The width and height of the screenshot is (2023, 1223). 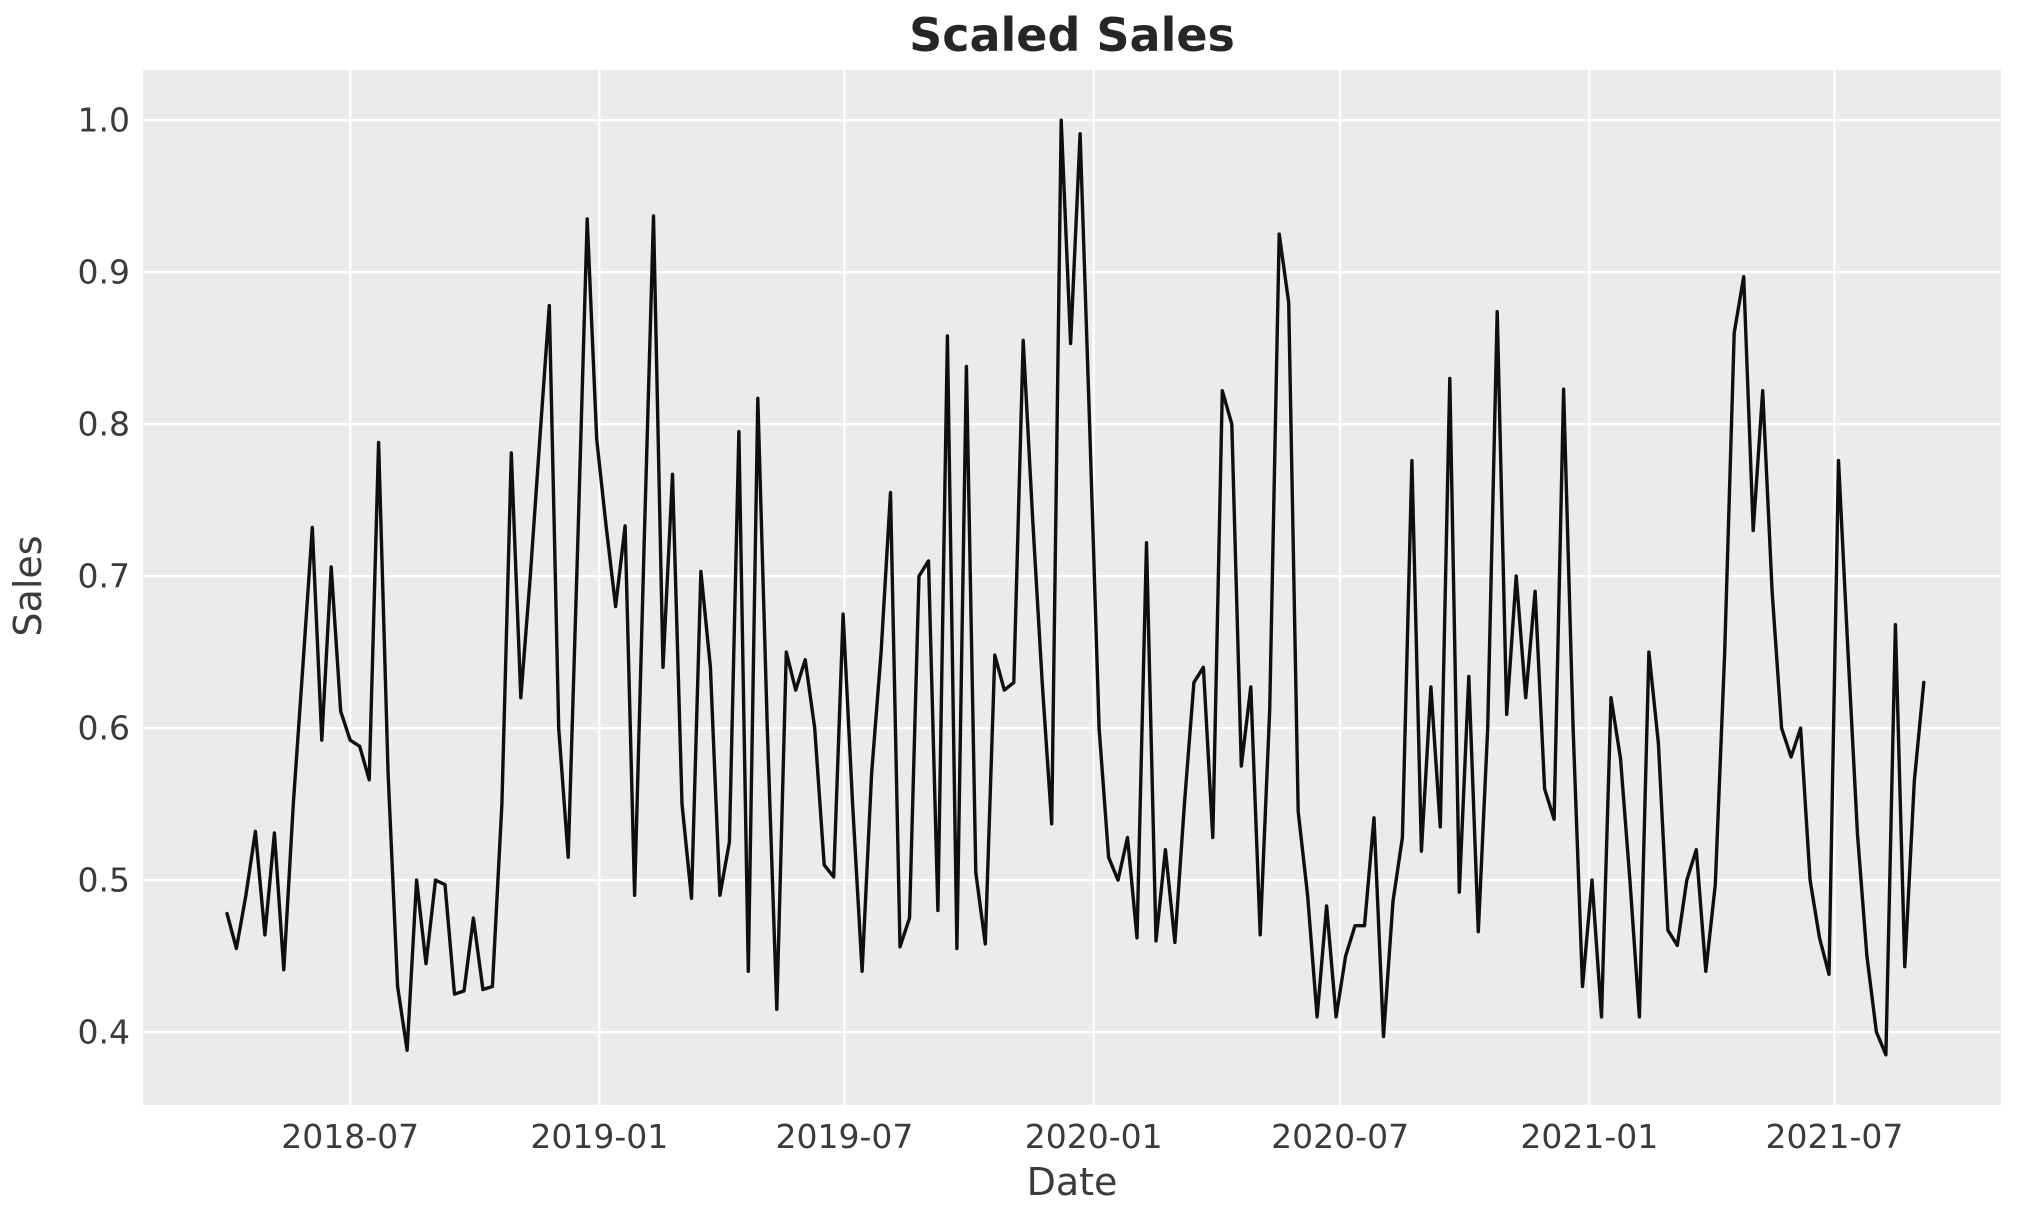 I want to click on x-tick-label: 2019-07, so click(x=844, y=1136).